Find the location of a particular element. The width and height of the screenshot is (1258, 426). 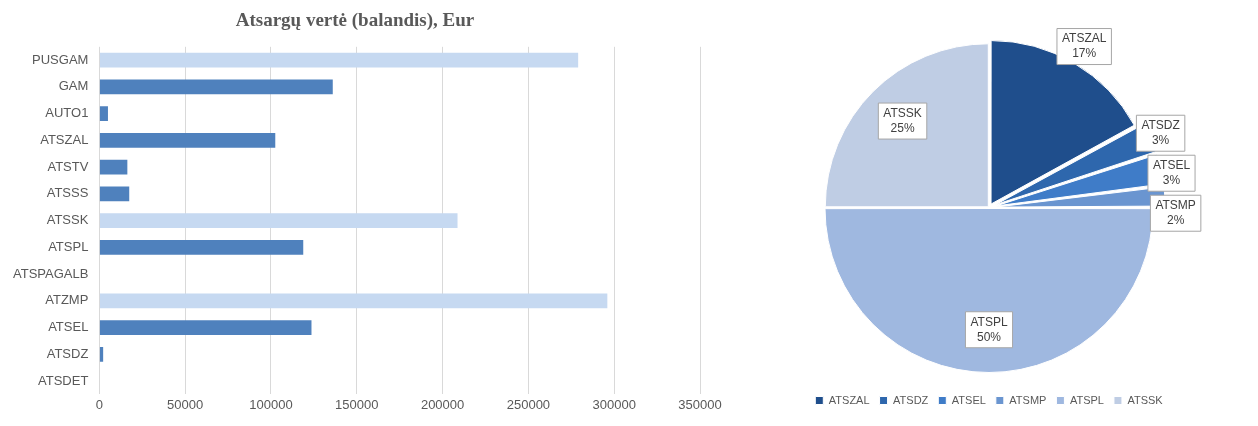

y-tick-label: ATSPAGALB is located at coordinates (50, 273).